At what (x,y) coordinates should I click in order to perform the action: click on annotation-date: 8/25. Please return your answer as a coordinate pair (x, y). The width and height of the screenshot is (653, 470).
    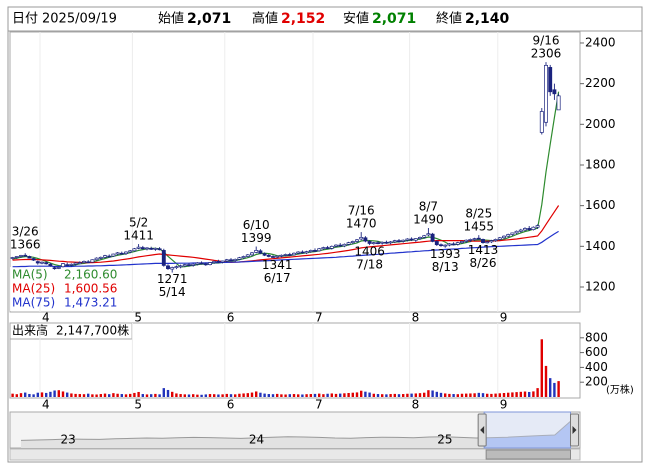
    Looking at the image, I should click on (478, 214).